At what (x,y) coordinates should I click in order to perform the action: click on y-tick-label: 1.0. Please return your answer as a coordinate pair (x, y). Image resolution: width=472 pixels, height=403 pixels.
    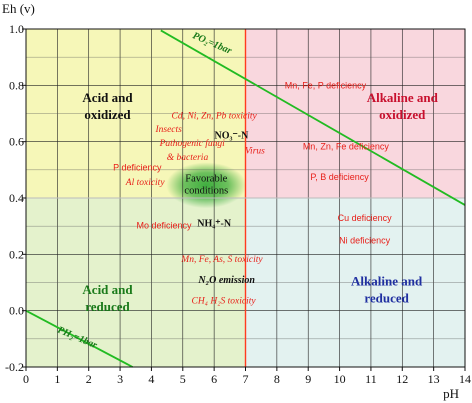
    Looking at the image, I should click on (16, 29).